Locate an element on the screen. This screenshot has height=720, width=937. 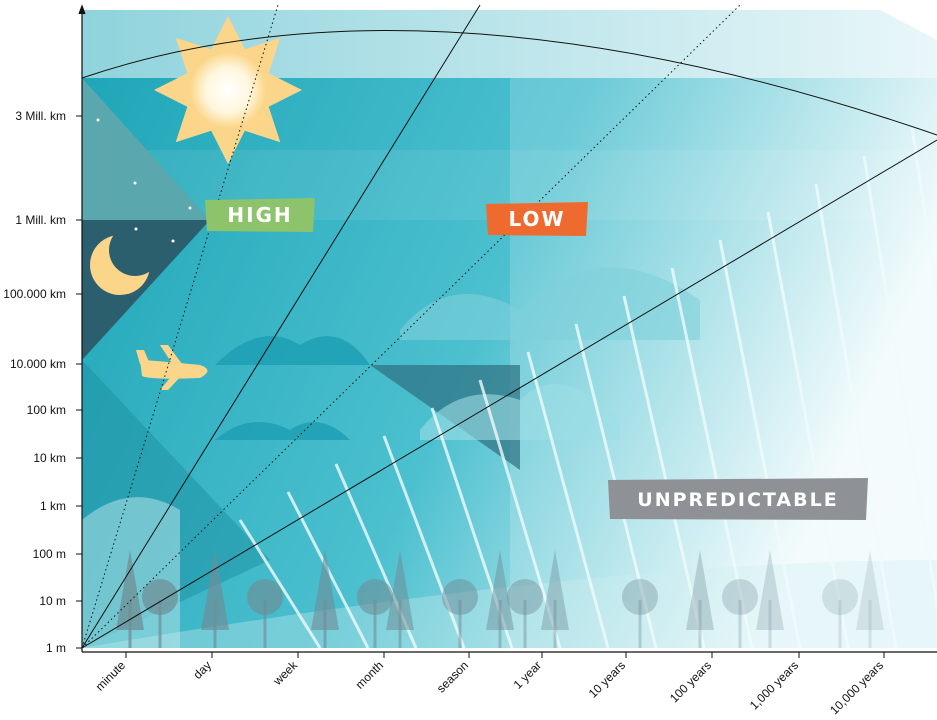
x-tick-label: minute is located at coordinates (111, 676).